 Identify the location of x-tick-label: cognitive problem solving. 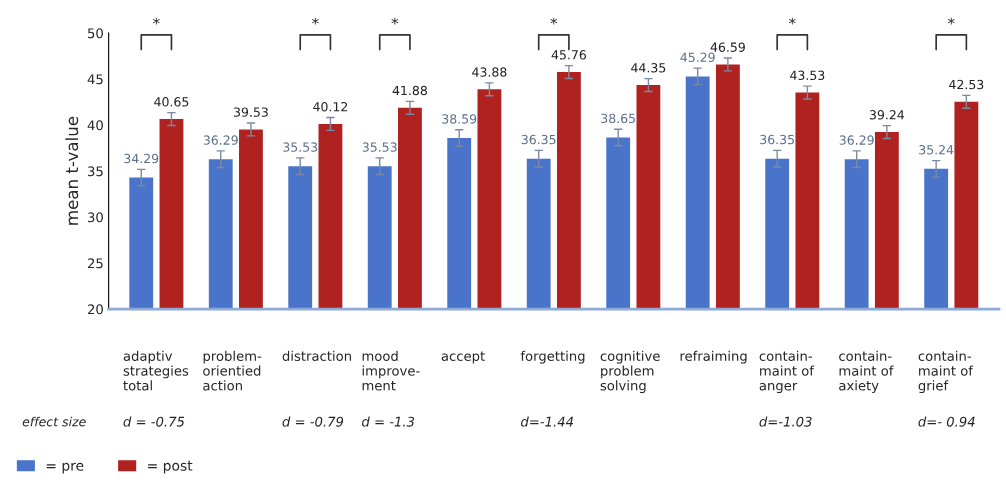
(630, 372).